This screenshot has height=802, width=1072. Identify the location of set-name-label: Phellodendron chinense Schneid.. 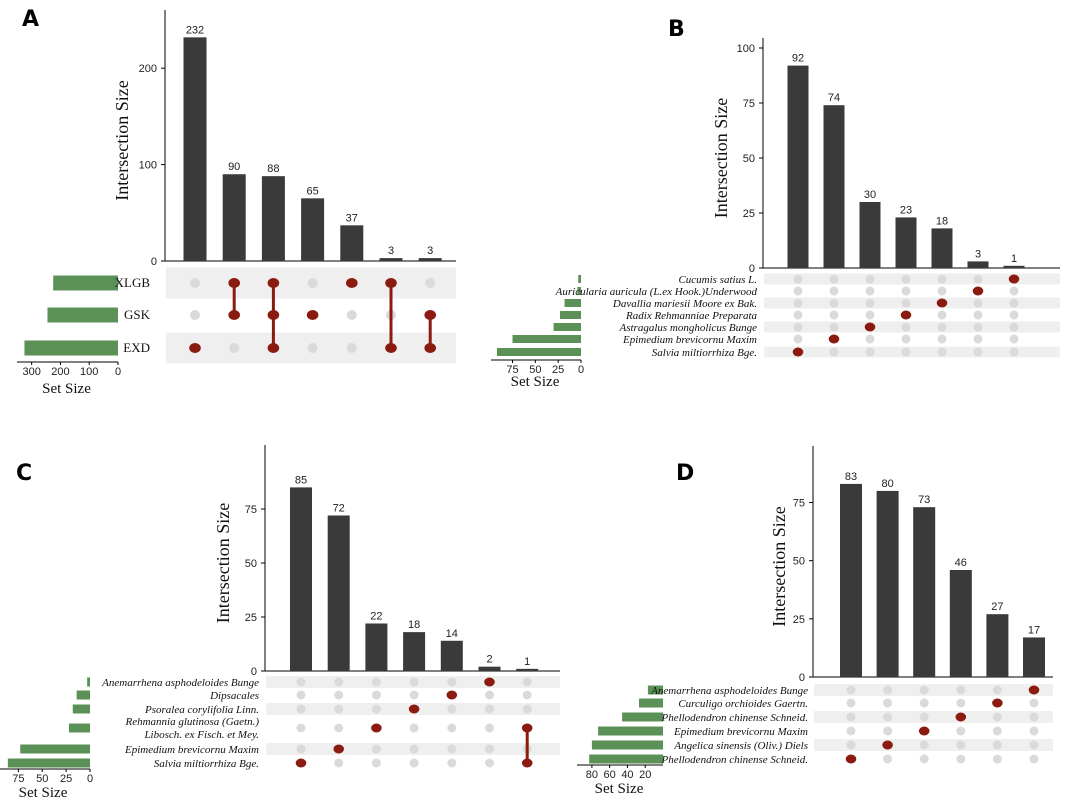
(734, 718).